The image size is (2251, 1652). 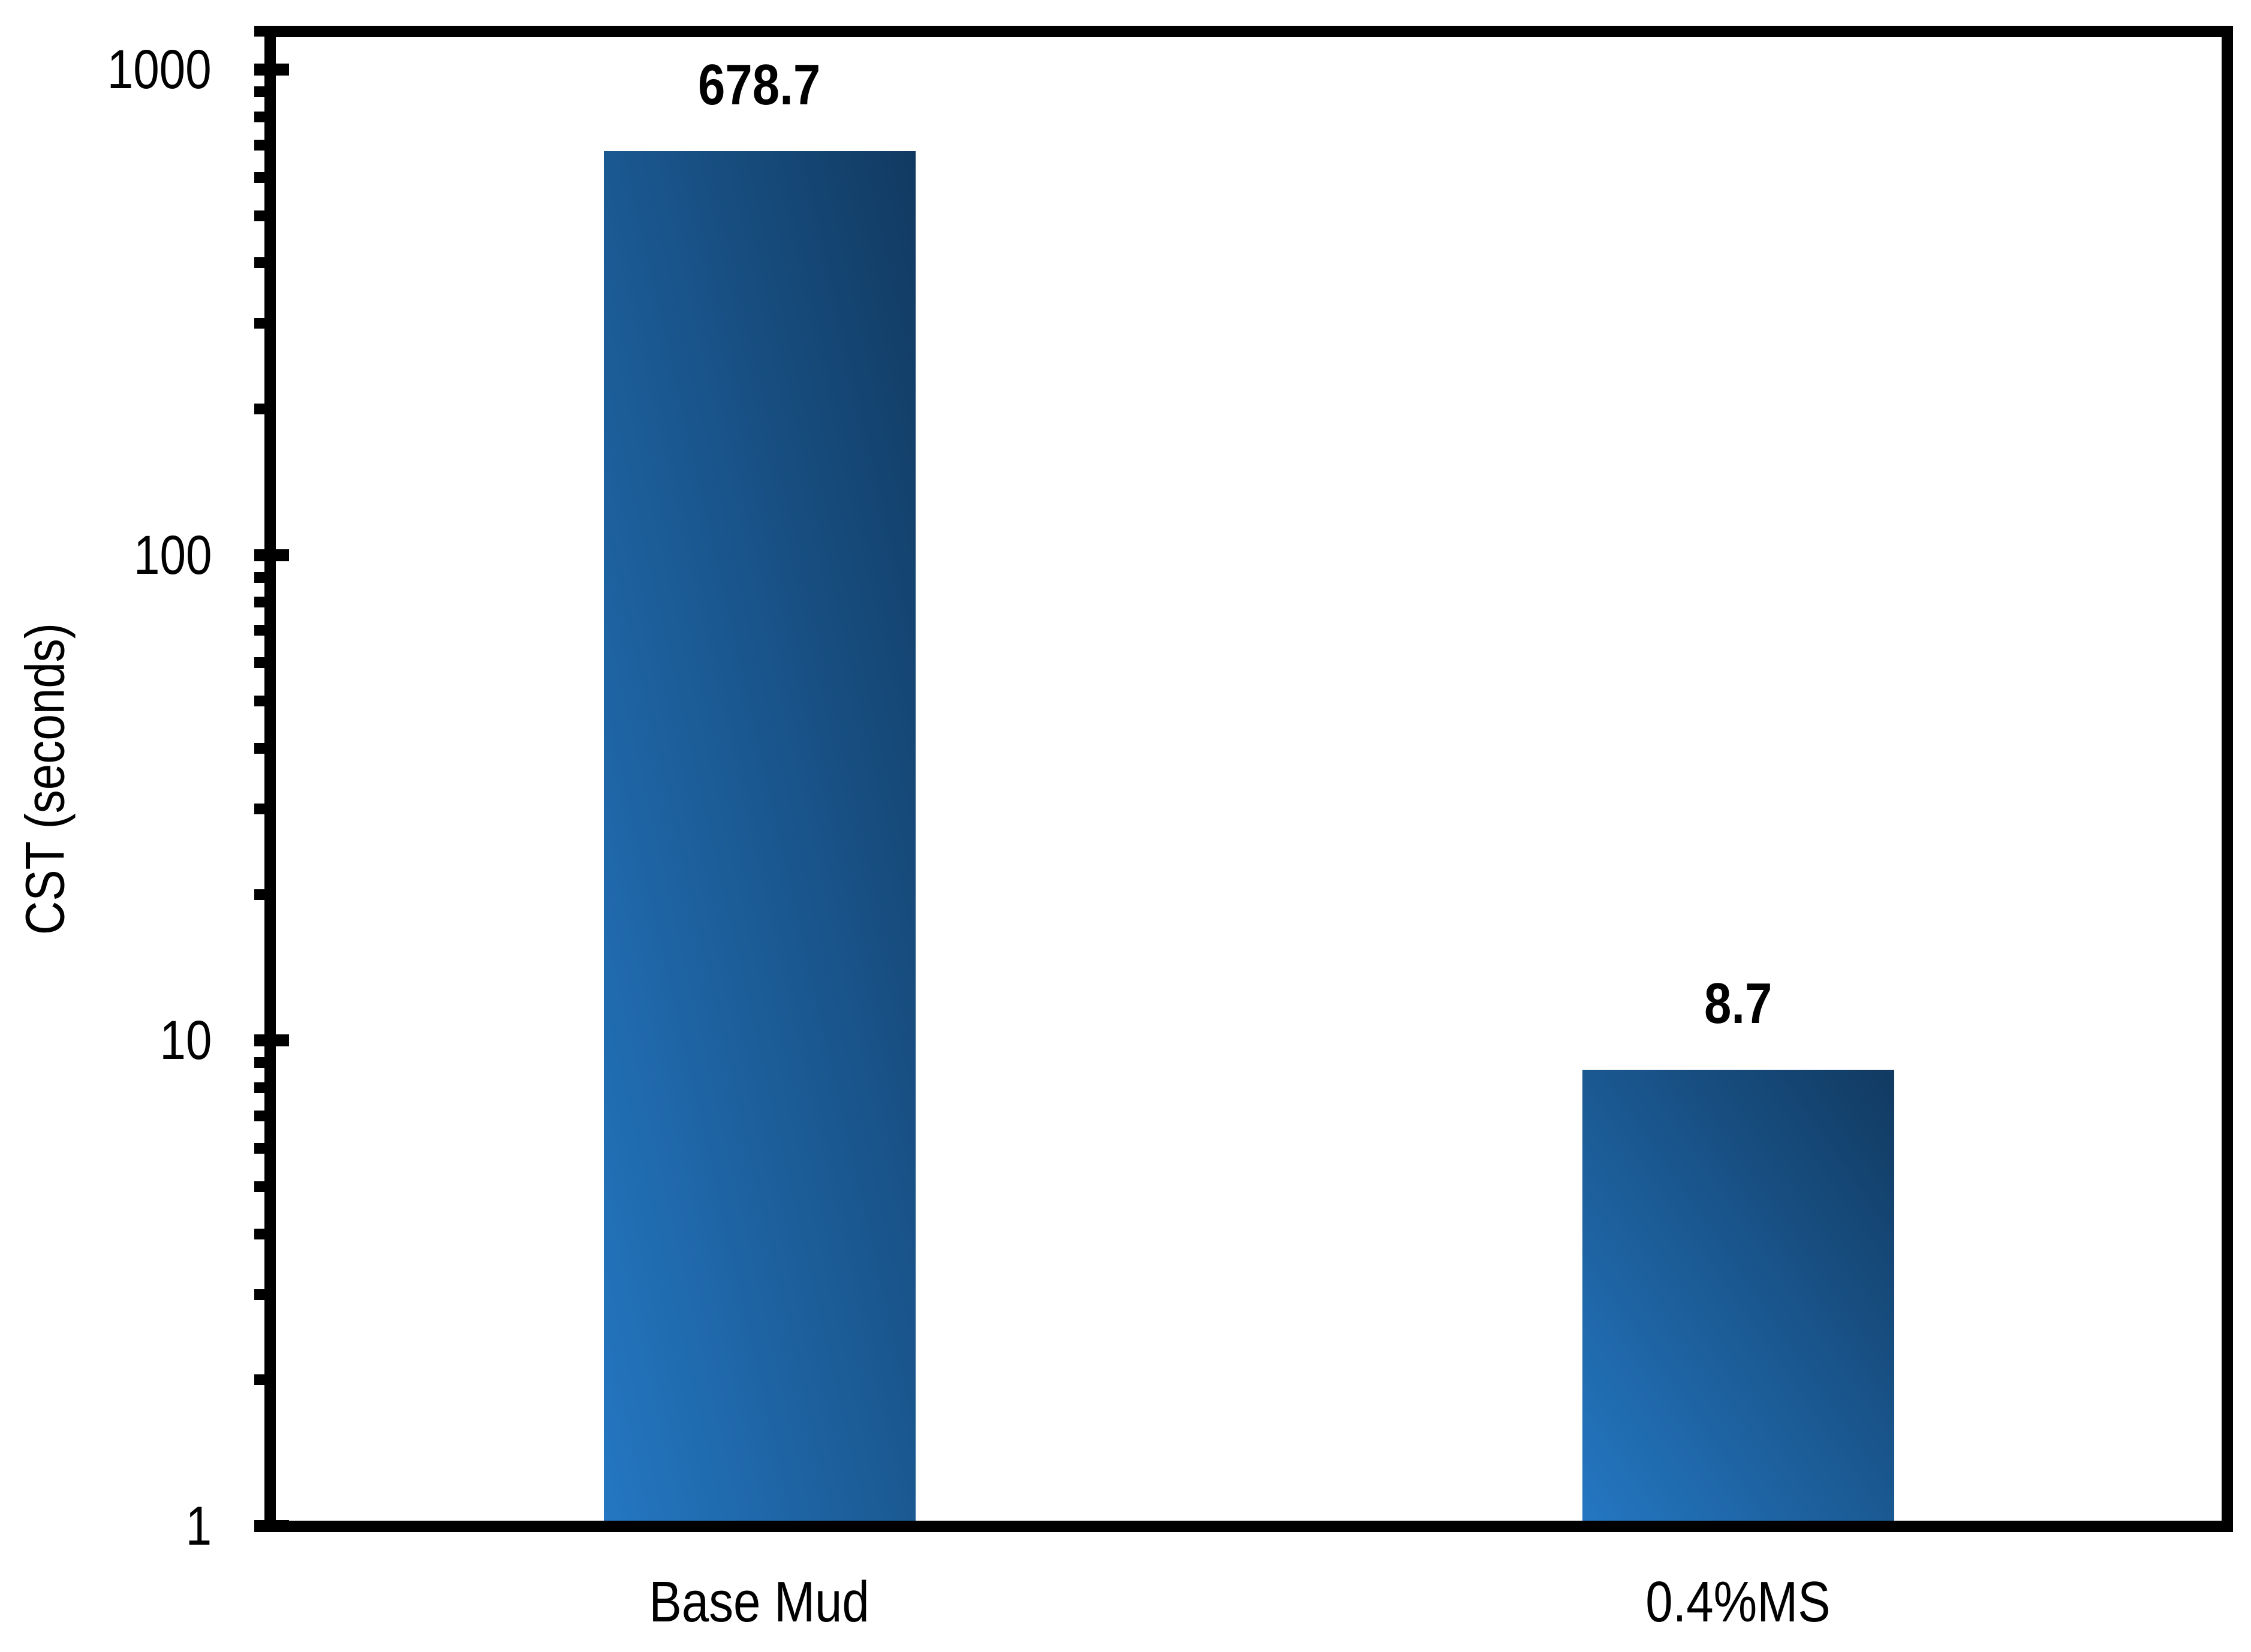 I want to click on y-tick-label: 1, so click(x=106, y=1526).